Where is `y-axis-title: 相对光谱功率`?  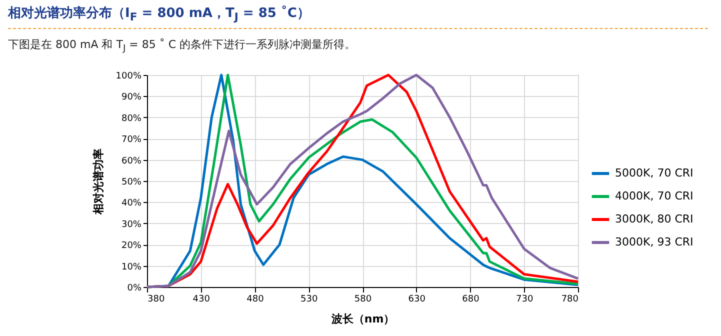
y-axis-title: 相对光谱功率 is located at coordinates (98, 182).